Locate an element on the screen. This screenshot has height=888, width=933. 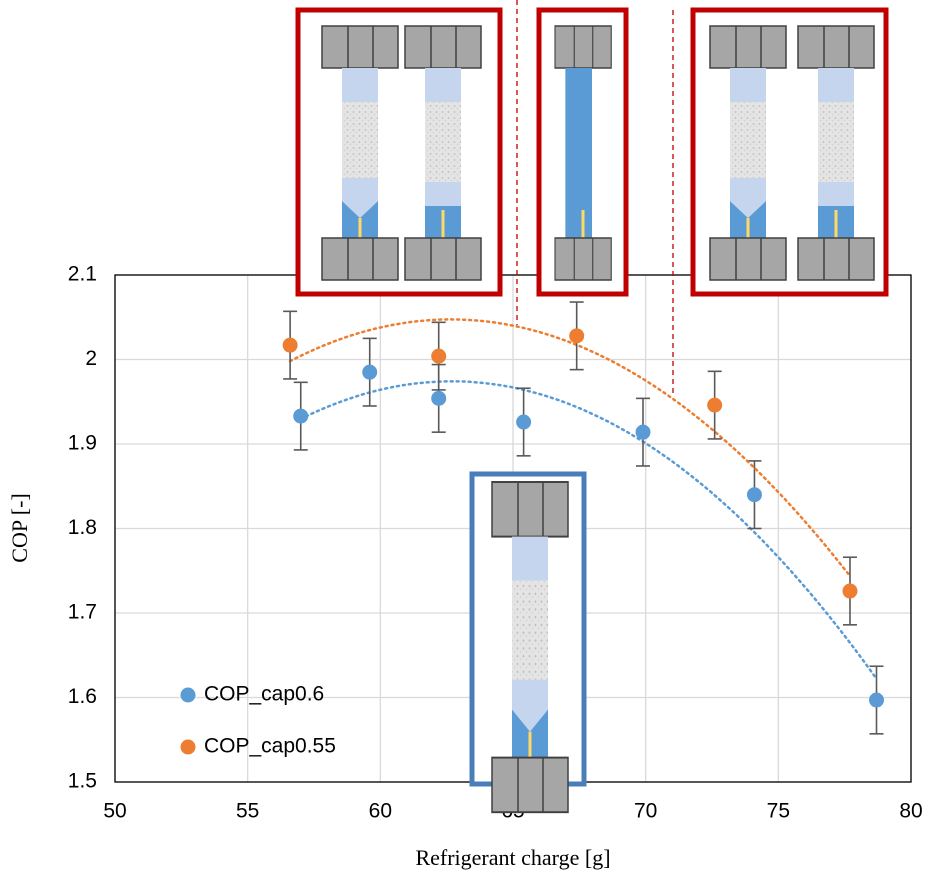
legend-label: COP_cap0.55 is located at coordinates (270, 746).